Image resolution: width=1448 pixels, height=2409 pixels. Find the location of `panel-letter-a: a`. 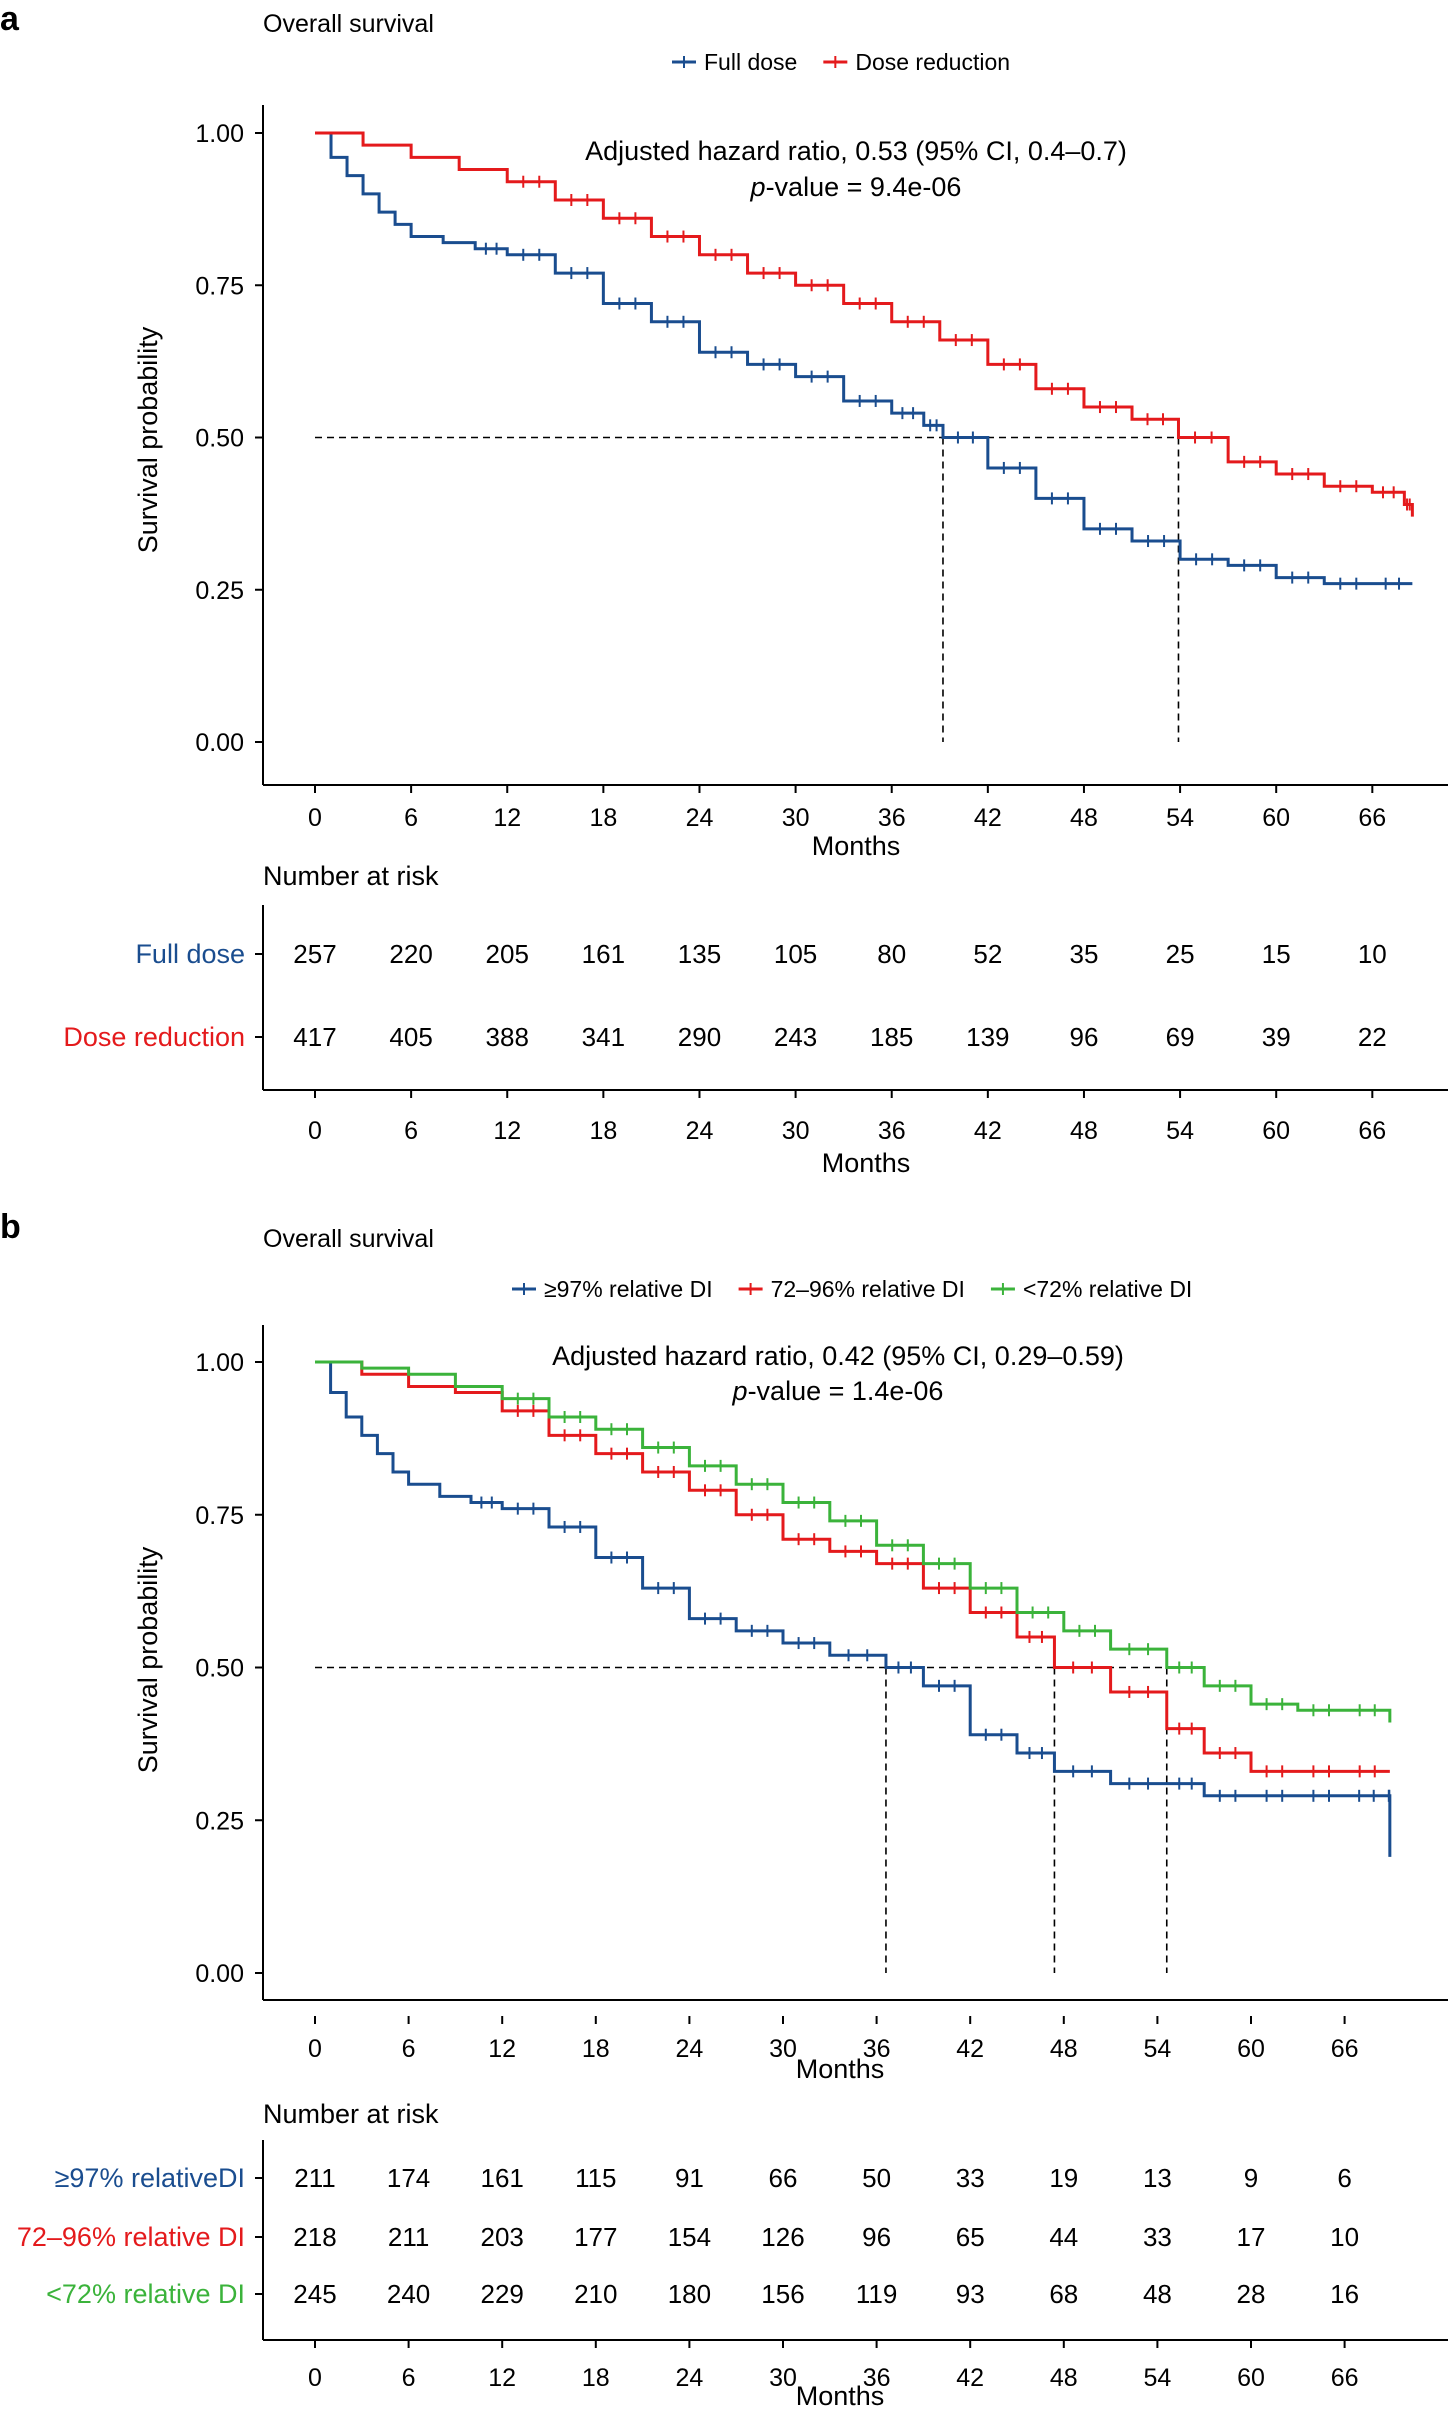

panel-letter-a: a is located at coordinates (10, 19).